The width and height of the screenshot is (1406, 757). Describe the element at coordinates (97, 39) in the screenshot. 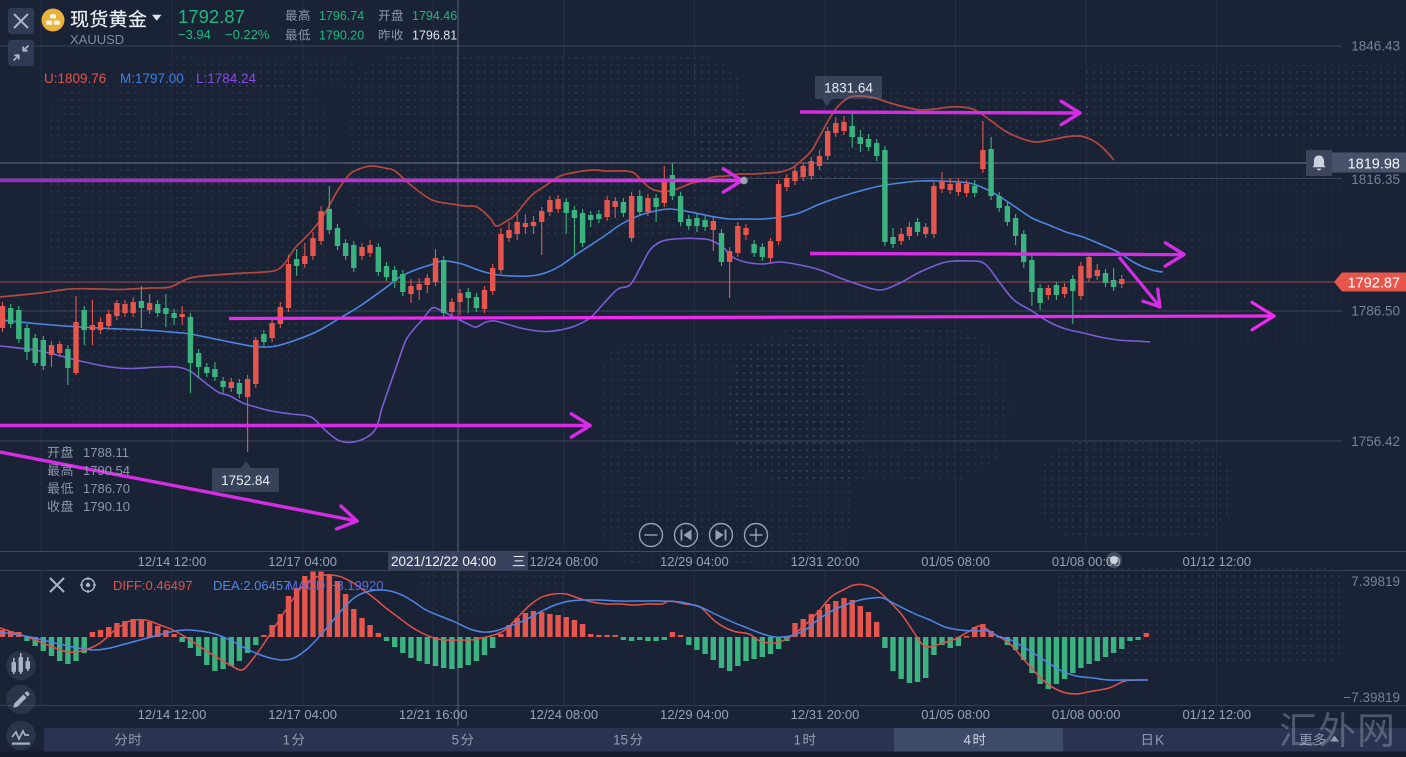

I see `svg-text: XAUUSD` at that location.